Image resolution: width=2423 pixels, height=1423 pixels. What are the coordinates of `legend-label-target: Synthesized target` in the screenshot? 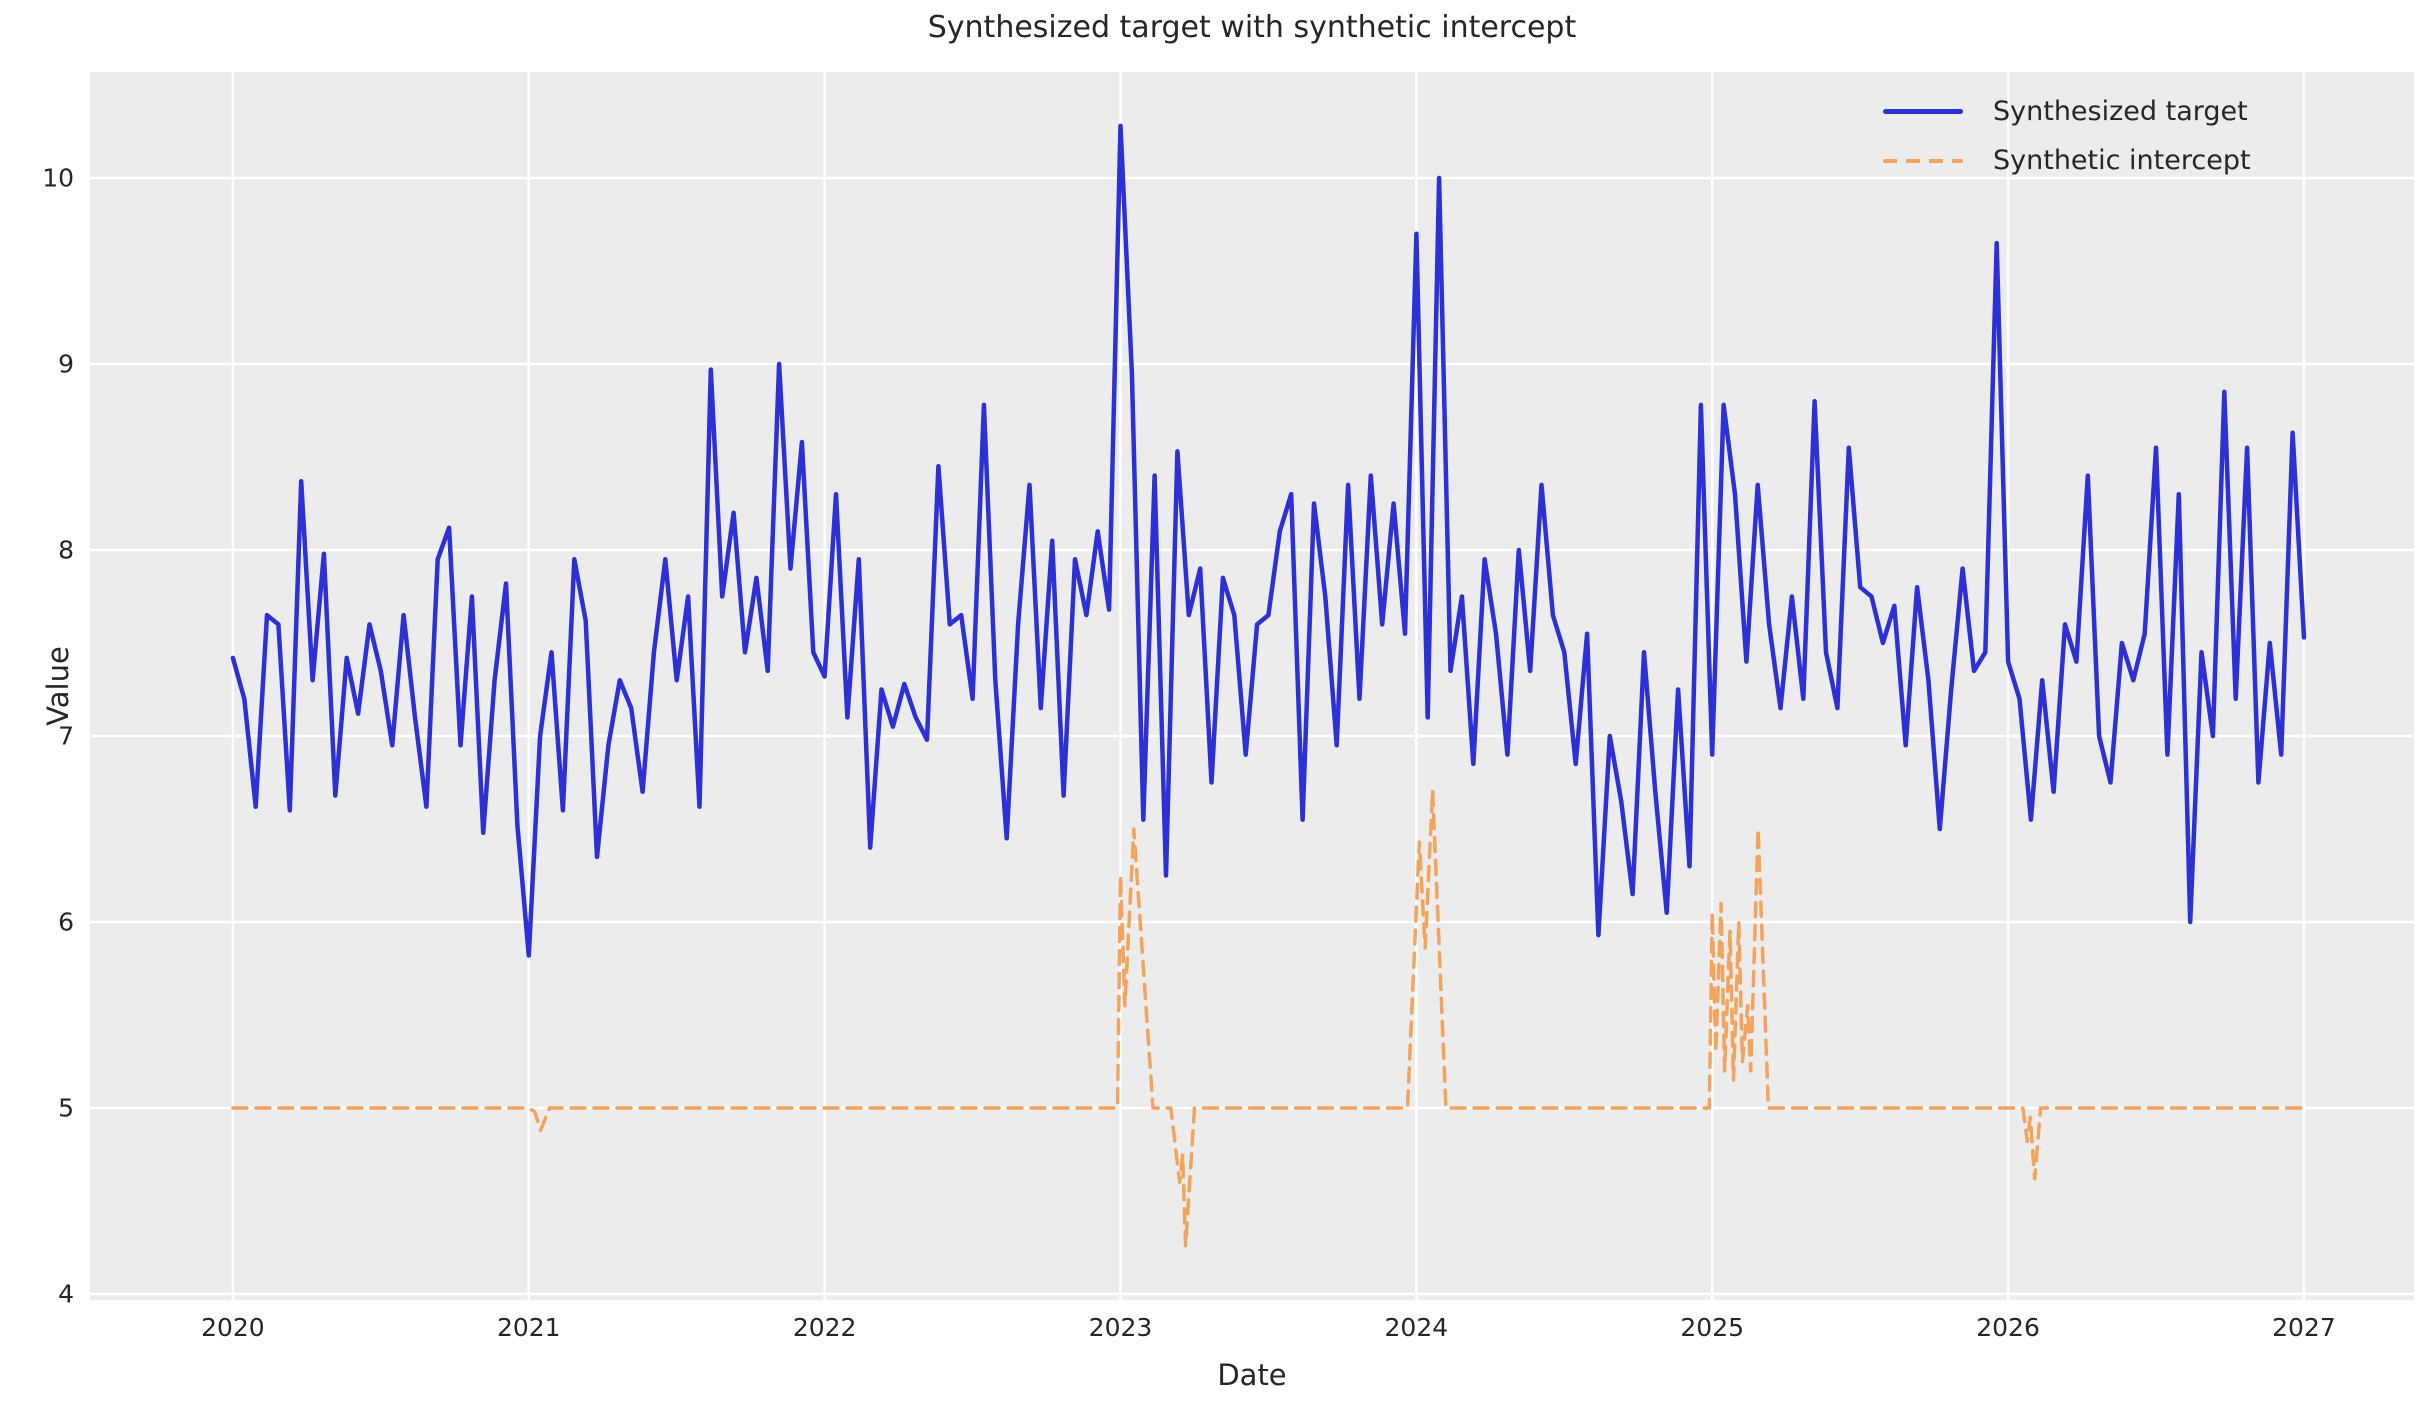 It's located at (2120, 111).